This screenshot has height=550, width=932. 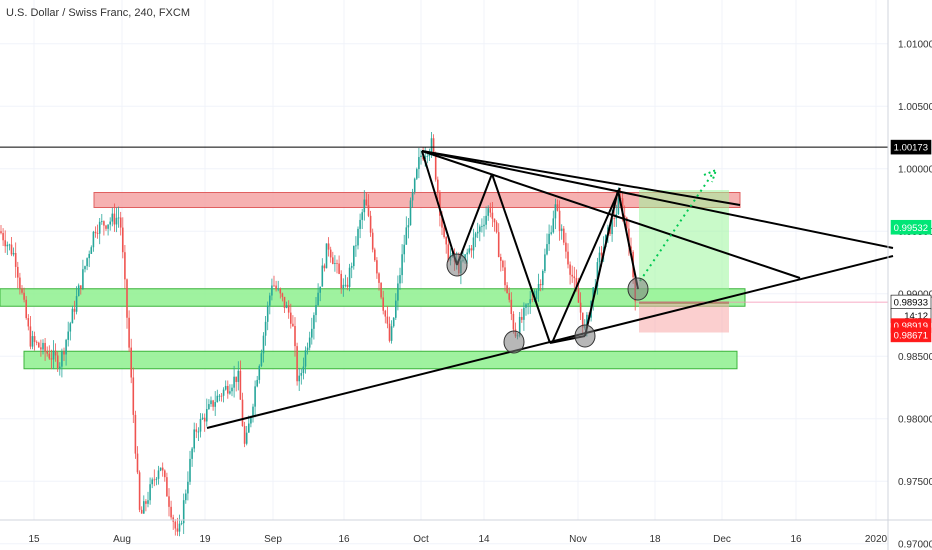 What do you see at coordinates (474, 219) in the screenshot?
I see `pattern-segment` at bounding box center [474, 219].